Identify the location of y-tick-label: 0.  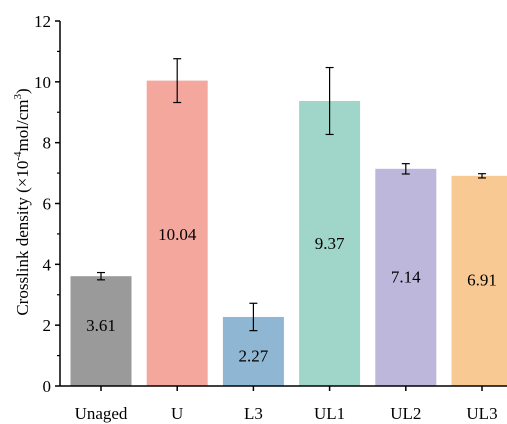
(47, 386).